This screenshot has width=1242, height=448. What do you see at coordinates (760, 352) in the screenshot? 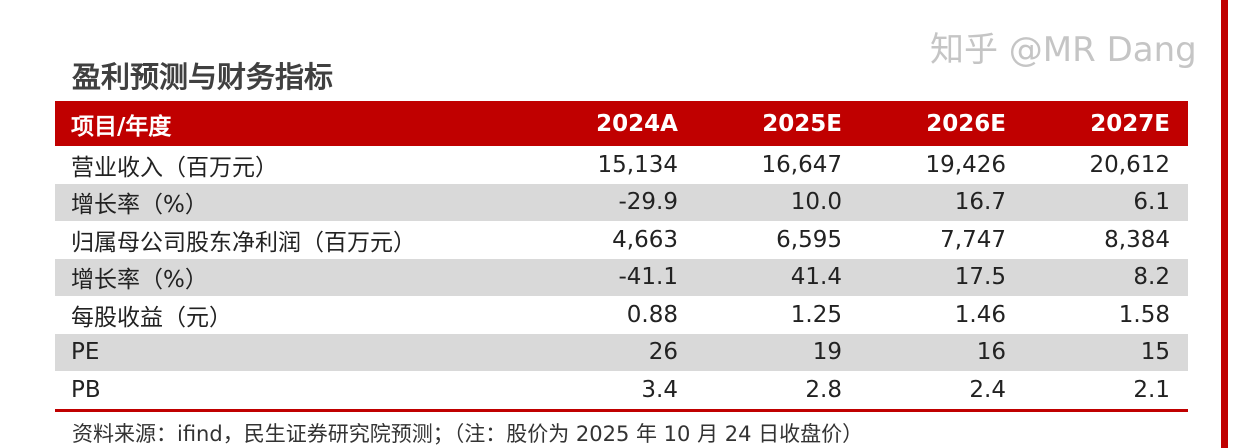
I see `cell-value: 19` at bounding box center [760, 352].